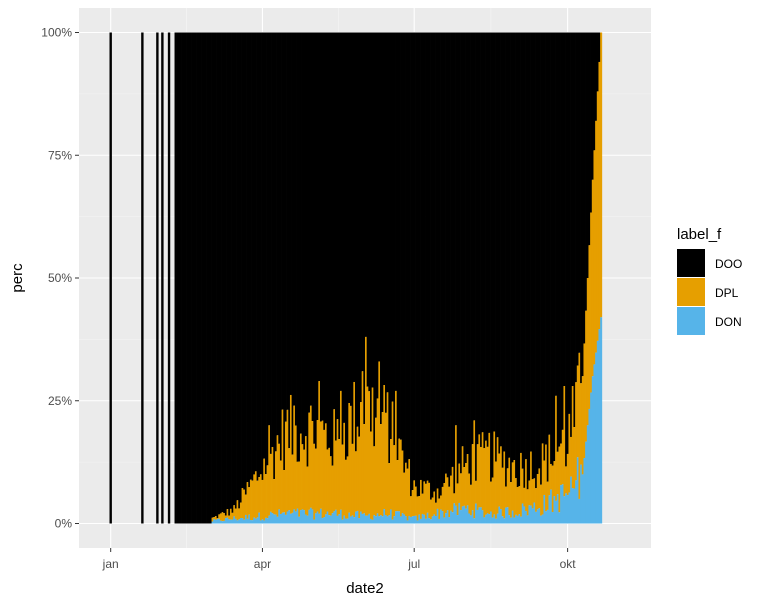 The image size is (763, 604). I want to click on y-axis: 0% 25% 50% 75% 100%, so click(60, 278).